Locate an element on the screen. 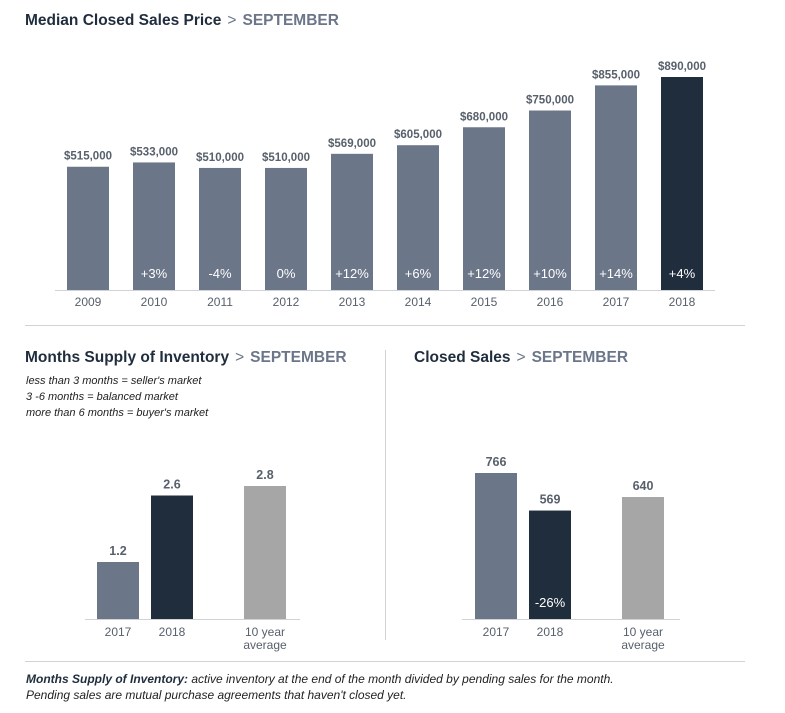 The image size is (785, 713). median-price-category-label: 2014 is located at coordinates (418, 302).